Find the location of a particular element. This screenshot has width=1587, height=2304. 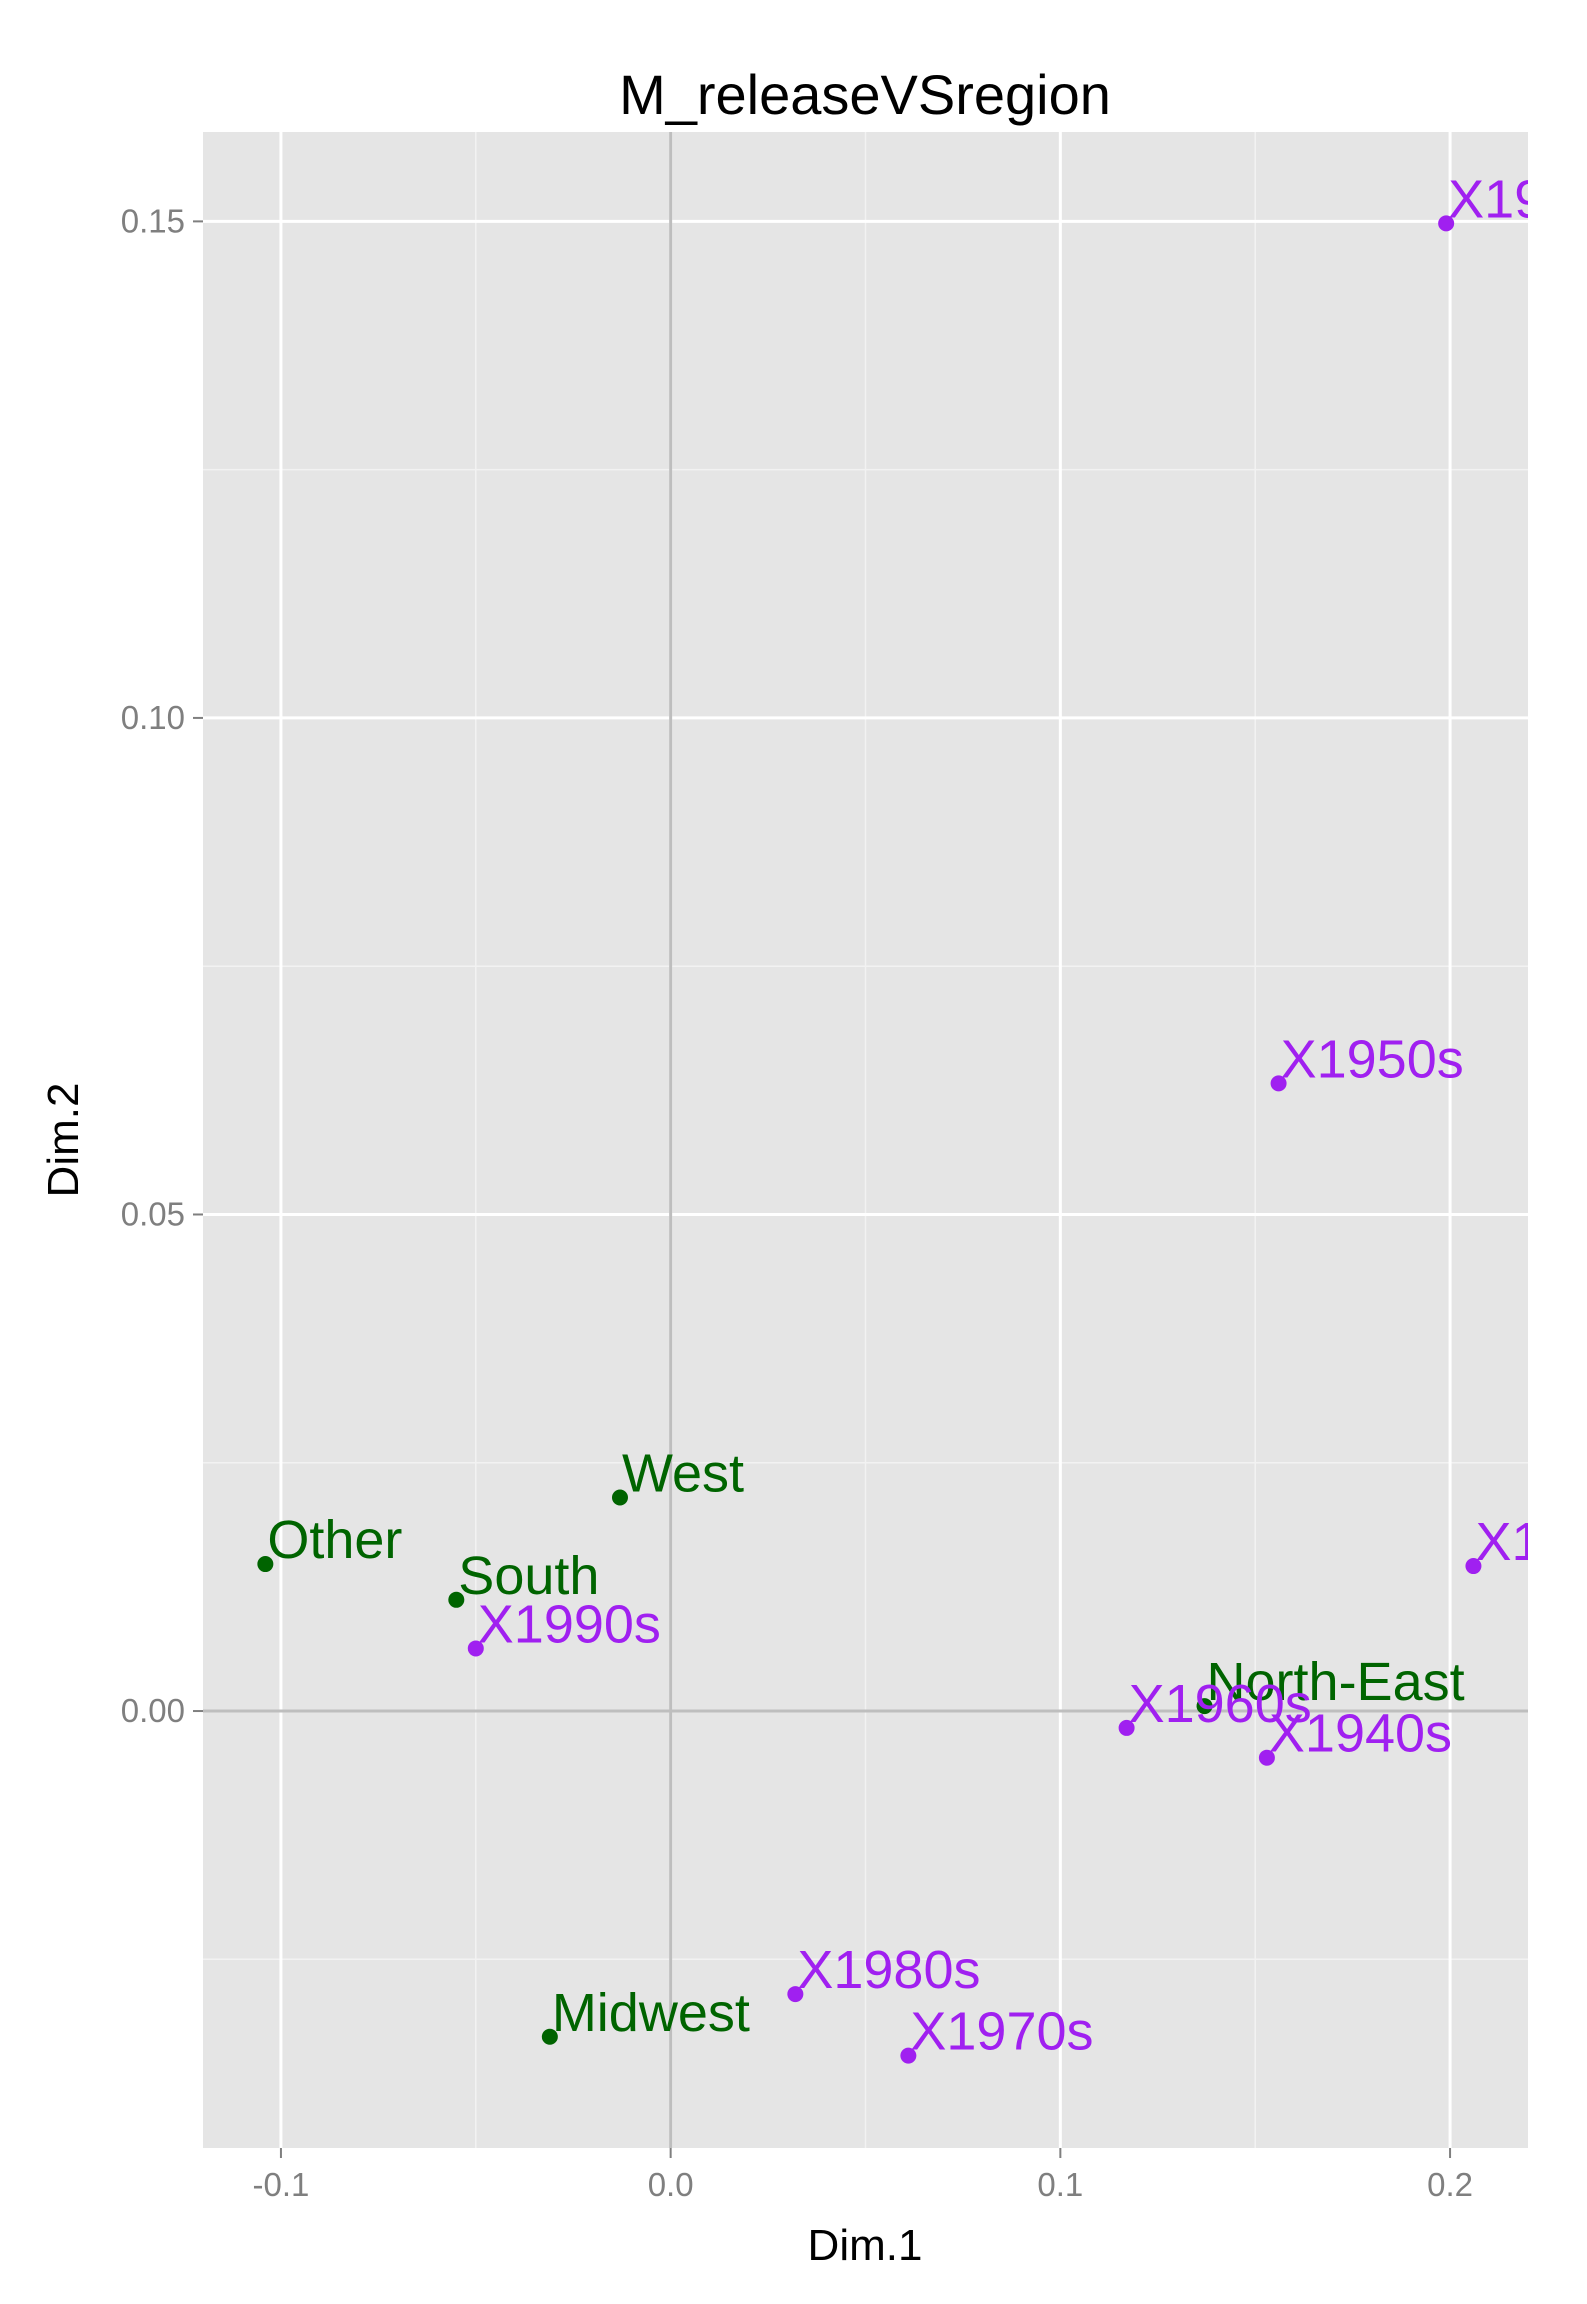

point-label-region: North-East is located at coordinates (1336, 1682).